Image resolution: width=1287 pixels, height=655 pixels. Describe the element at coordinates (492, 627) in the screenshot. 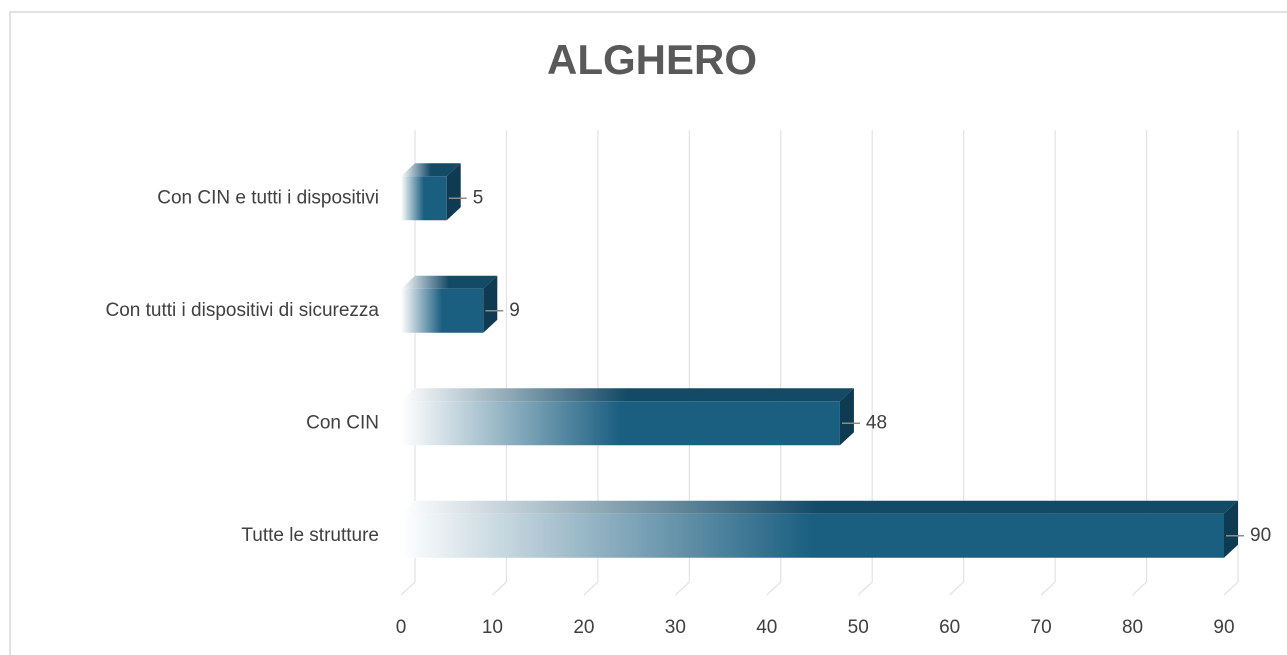

I see `x-tick-label: 10` at that location.